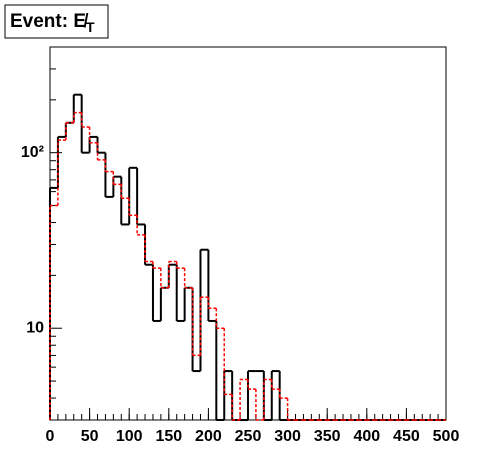 This screenshot has height=472, width=496. I want to click on x-tick-label: 500, so click(446, 436).